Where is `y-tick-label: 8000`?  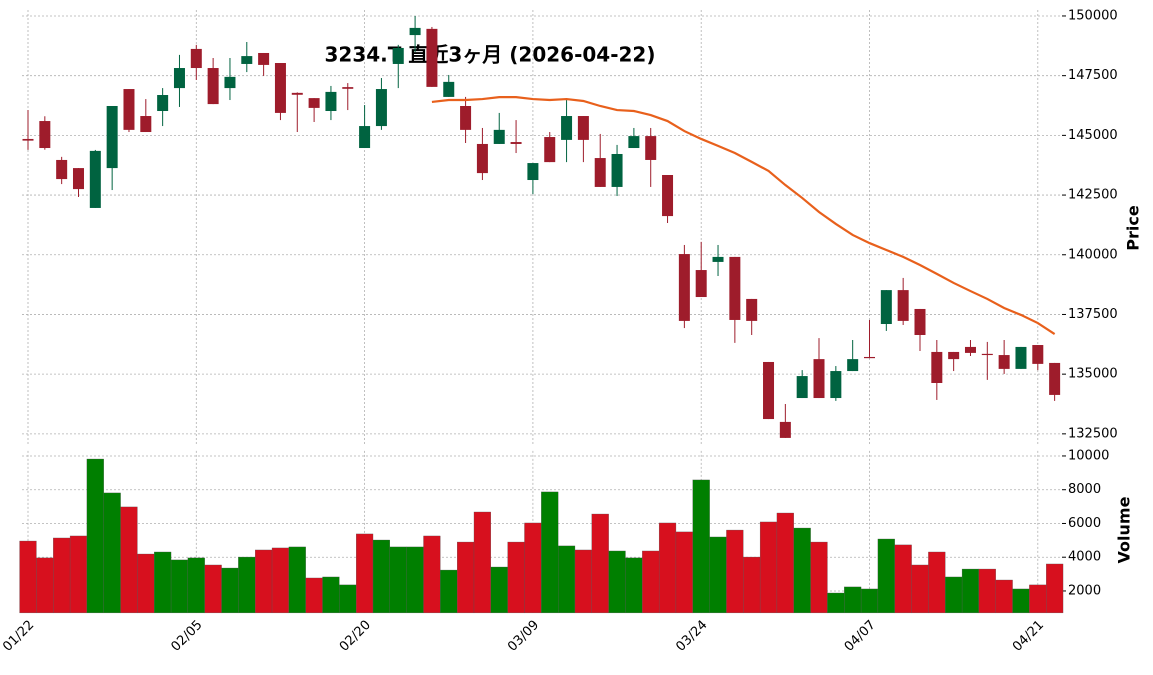
y-tick-label: 8000 is located at coordinates (1084, 489).